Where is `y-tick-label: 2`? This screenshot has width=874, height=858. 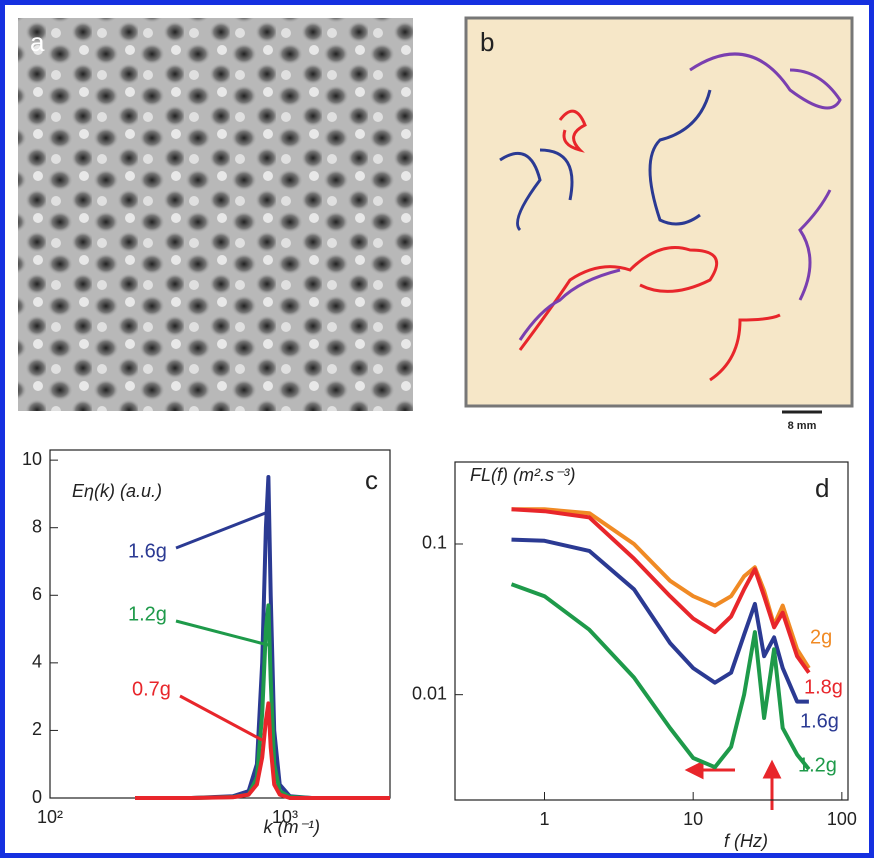
y-tick-label: 2 is located at coordinates (37, 729).